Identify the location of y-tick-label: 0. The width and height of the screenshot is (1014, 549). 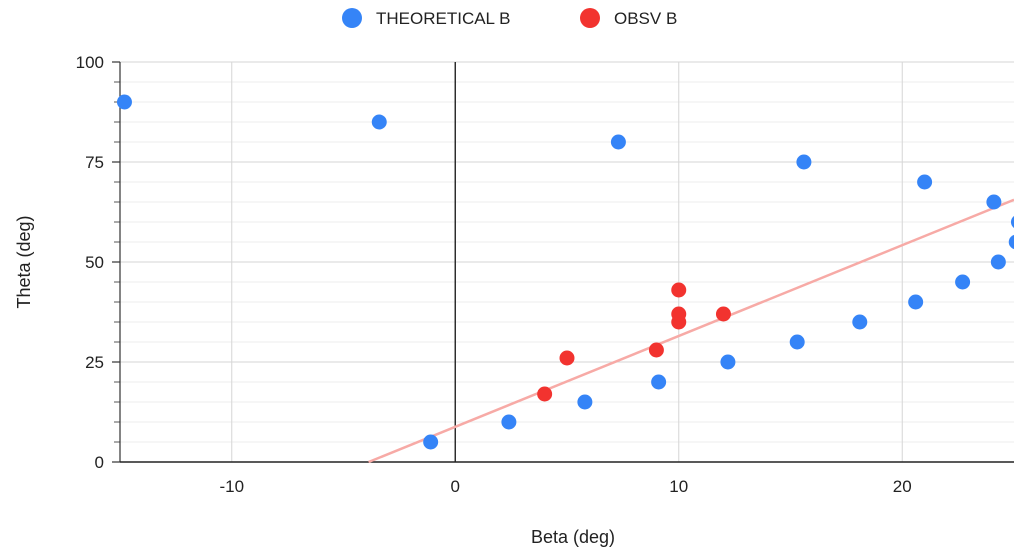
(99, 462).